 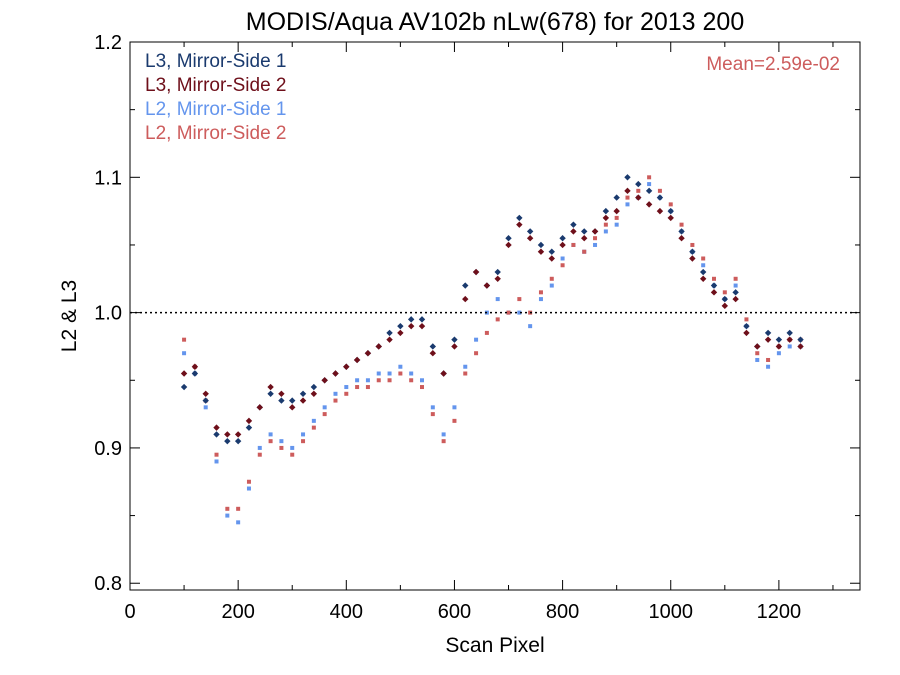 What do you see at coordinates (562, 612) in the screenshot?
I see `x-tick-label: 800` at bounding box center [562, 612].